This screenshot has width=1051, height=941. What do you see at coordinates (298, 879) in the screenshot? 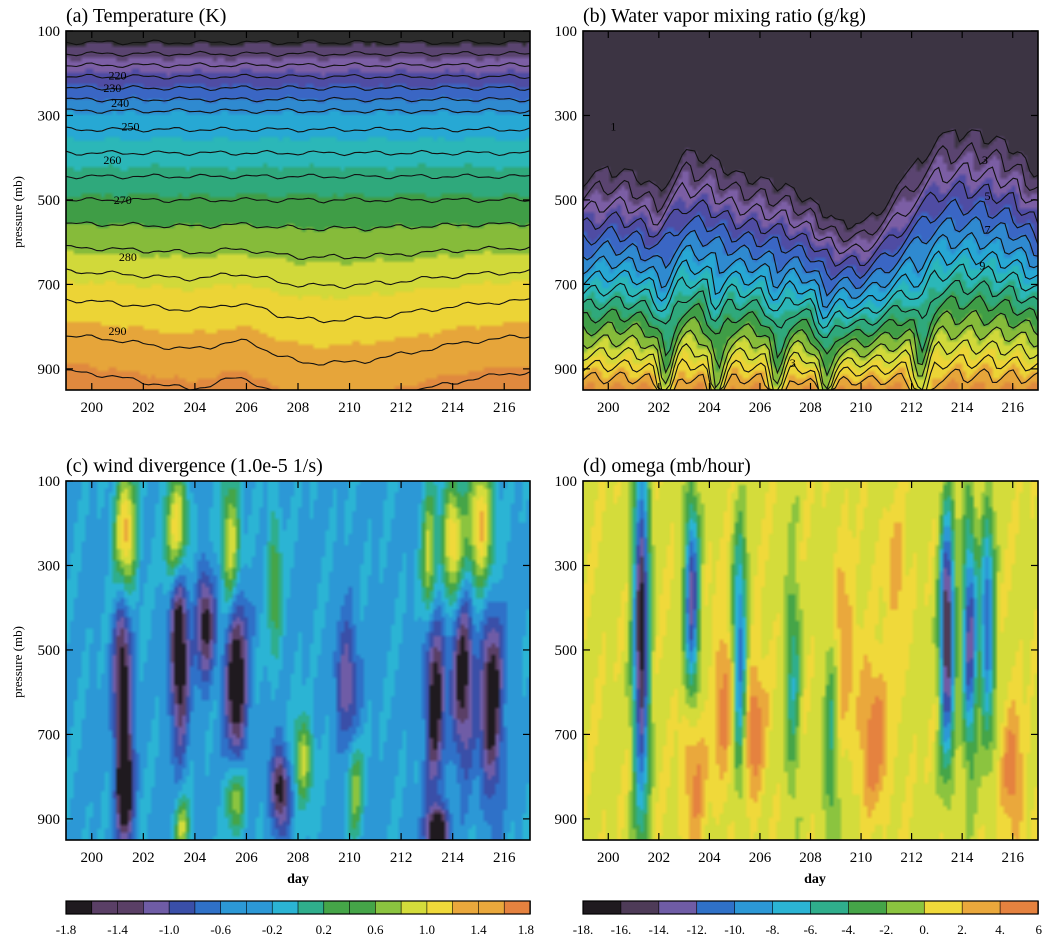
I see `x-axis-label: day` at bounding box center [298, 879].